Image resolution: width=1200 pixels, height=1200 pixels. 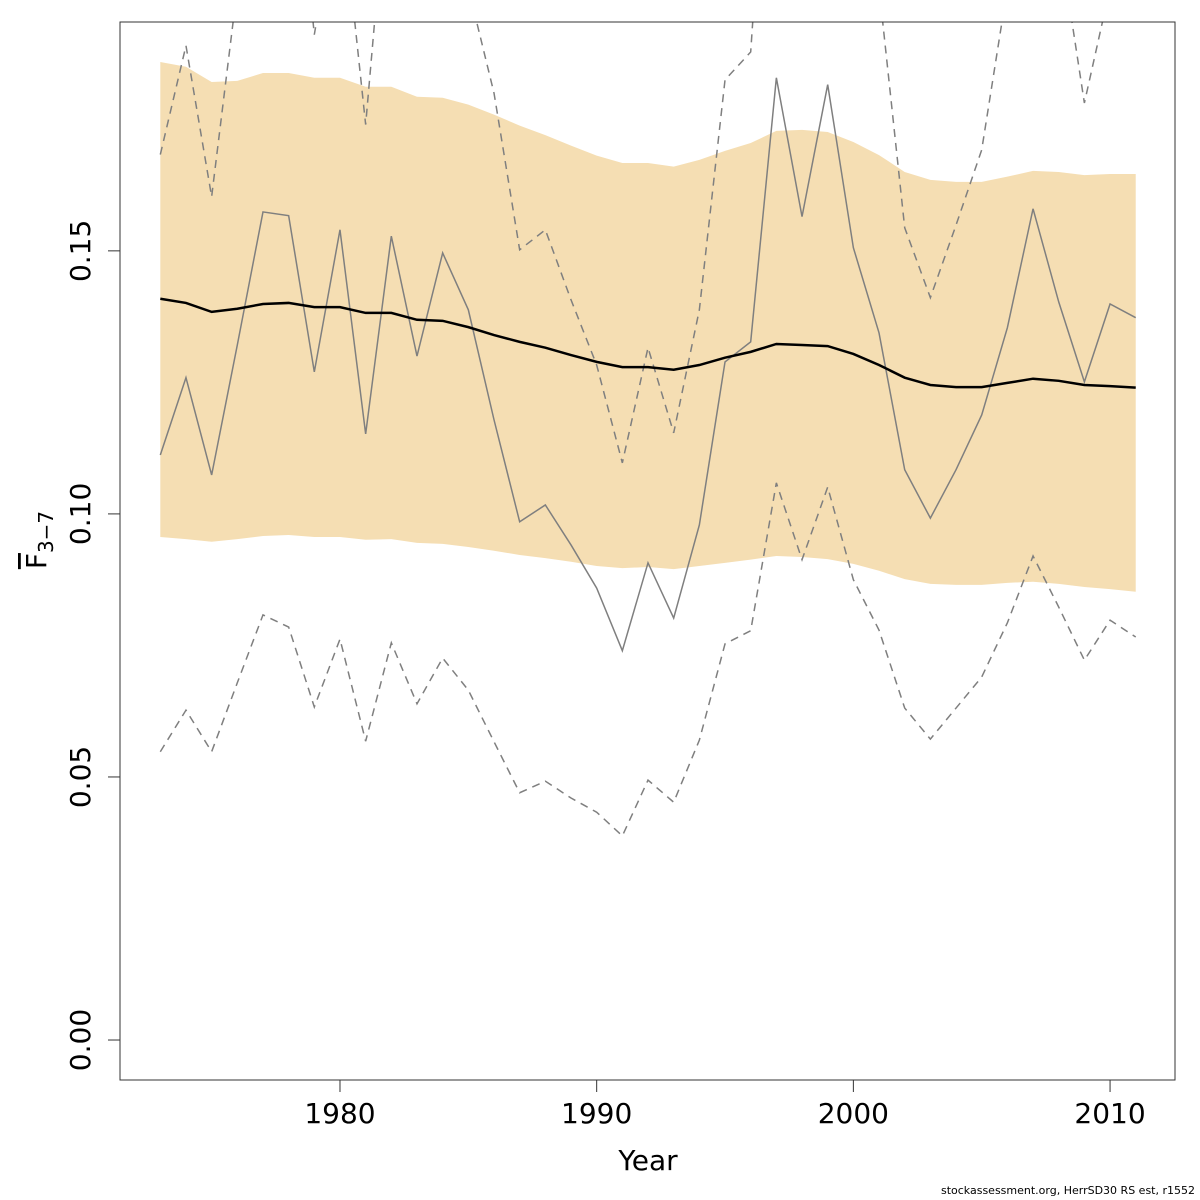 I want to click on y-axis-label-text: F3−7, so click(x=39, y=540).